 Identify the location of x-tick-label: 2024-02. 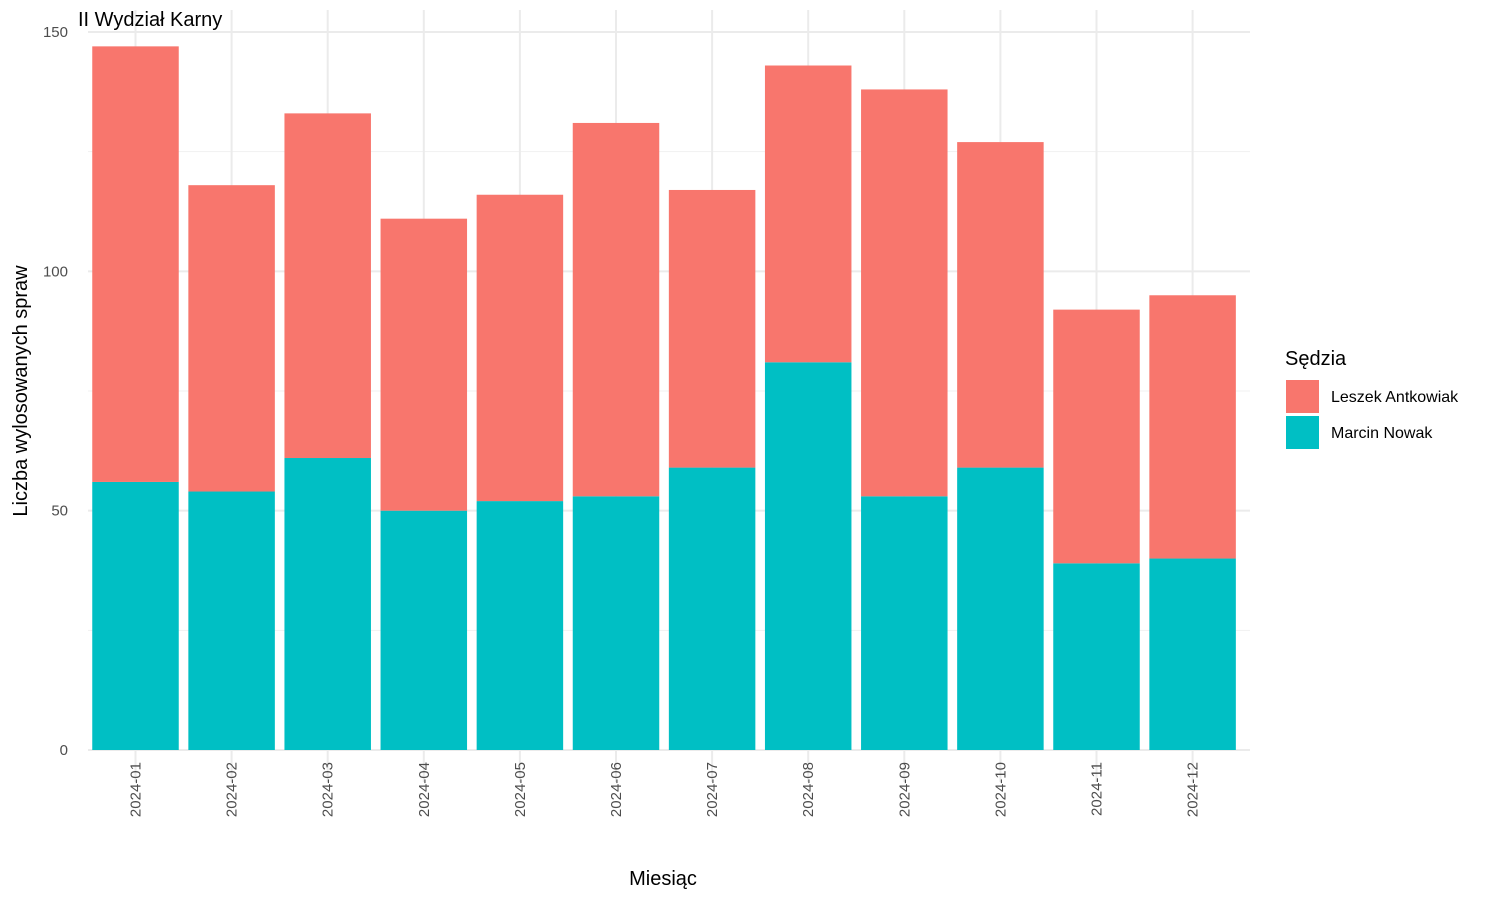
(232, 789).